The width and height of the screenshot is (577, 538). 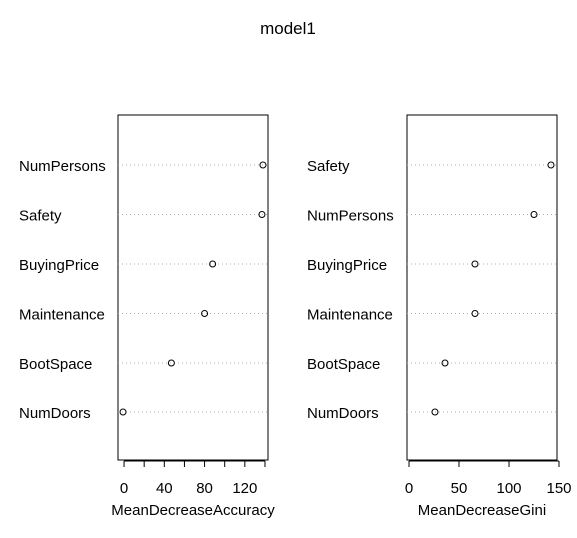 What do you see at coordinates (288, 28) in the screenshot?
I see `figure-title: model1` at bounding box center [288, 28].